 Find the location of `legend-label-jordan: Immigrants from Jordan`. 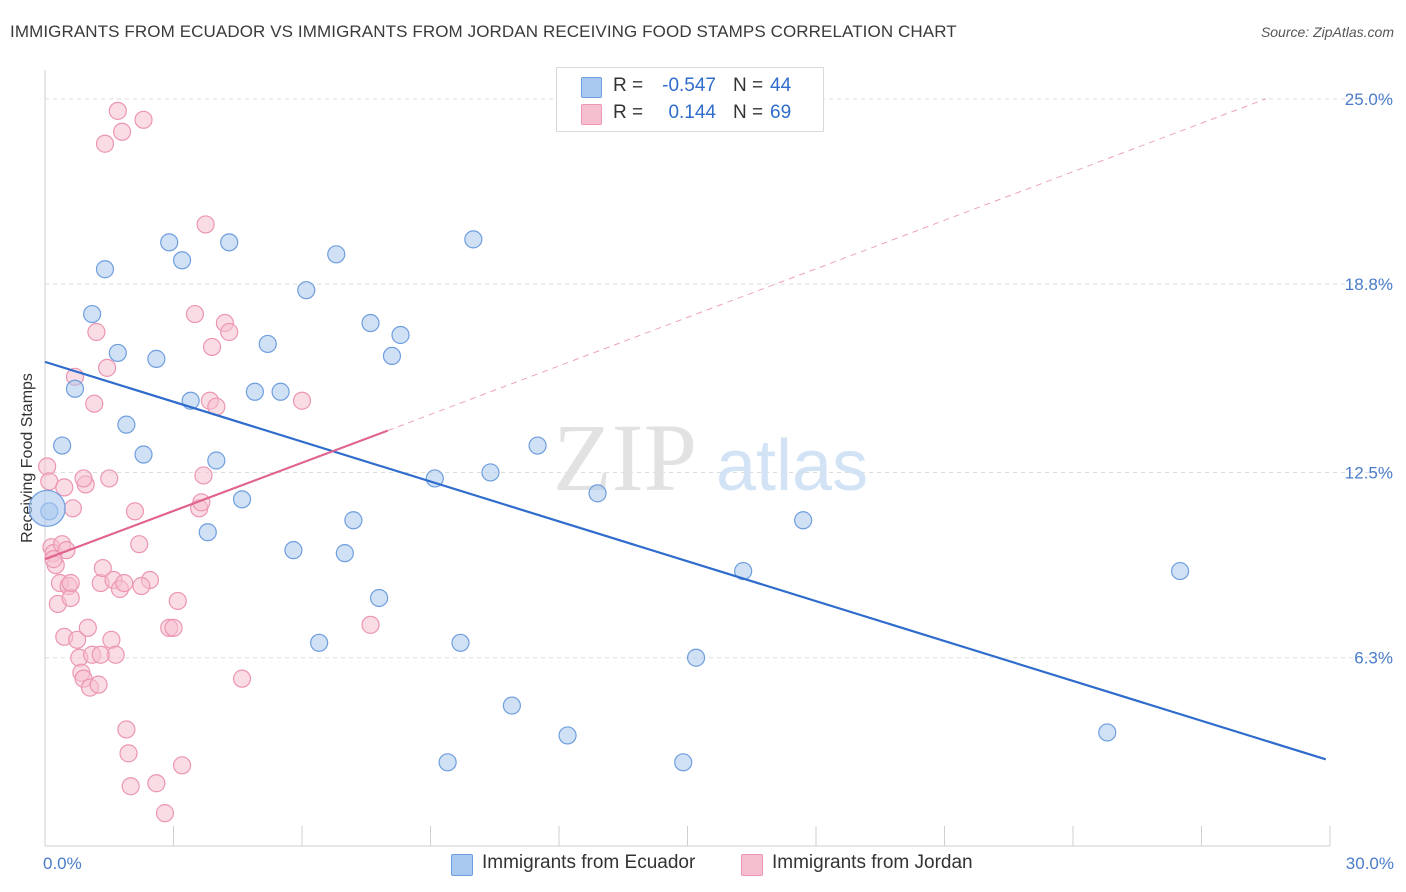

legend-label-jordan: Immigrants from Jordan is located at coordinates (872, 862).